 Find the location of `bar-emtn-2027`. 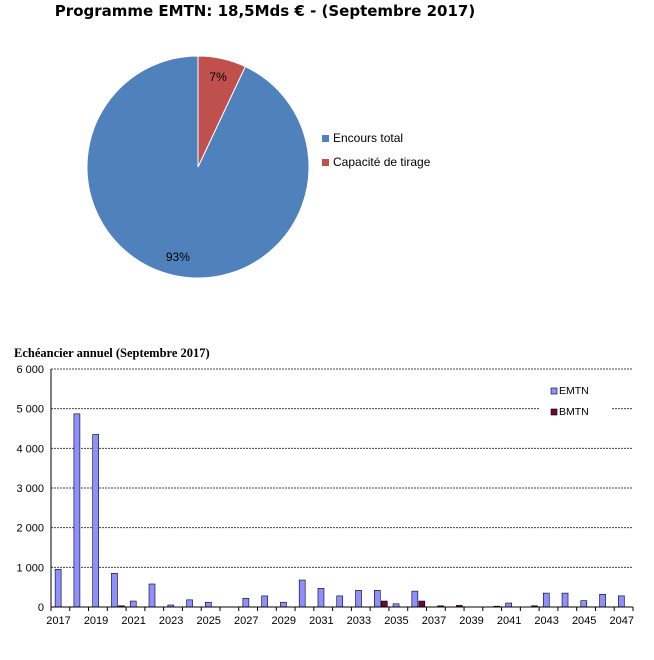

bar-emtn-2027 is located at coordinates (246, 602).